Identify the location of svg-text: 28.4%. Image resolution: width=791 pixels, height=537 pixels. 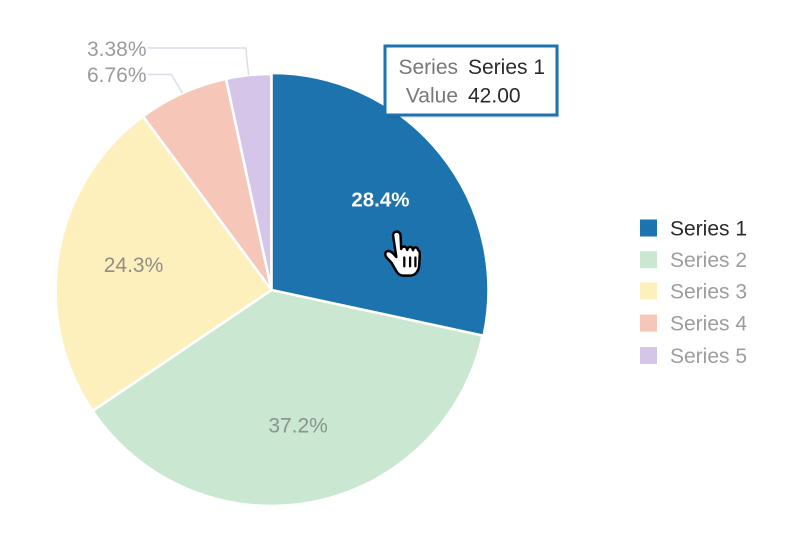
(380, 200).